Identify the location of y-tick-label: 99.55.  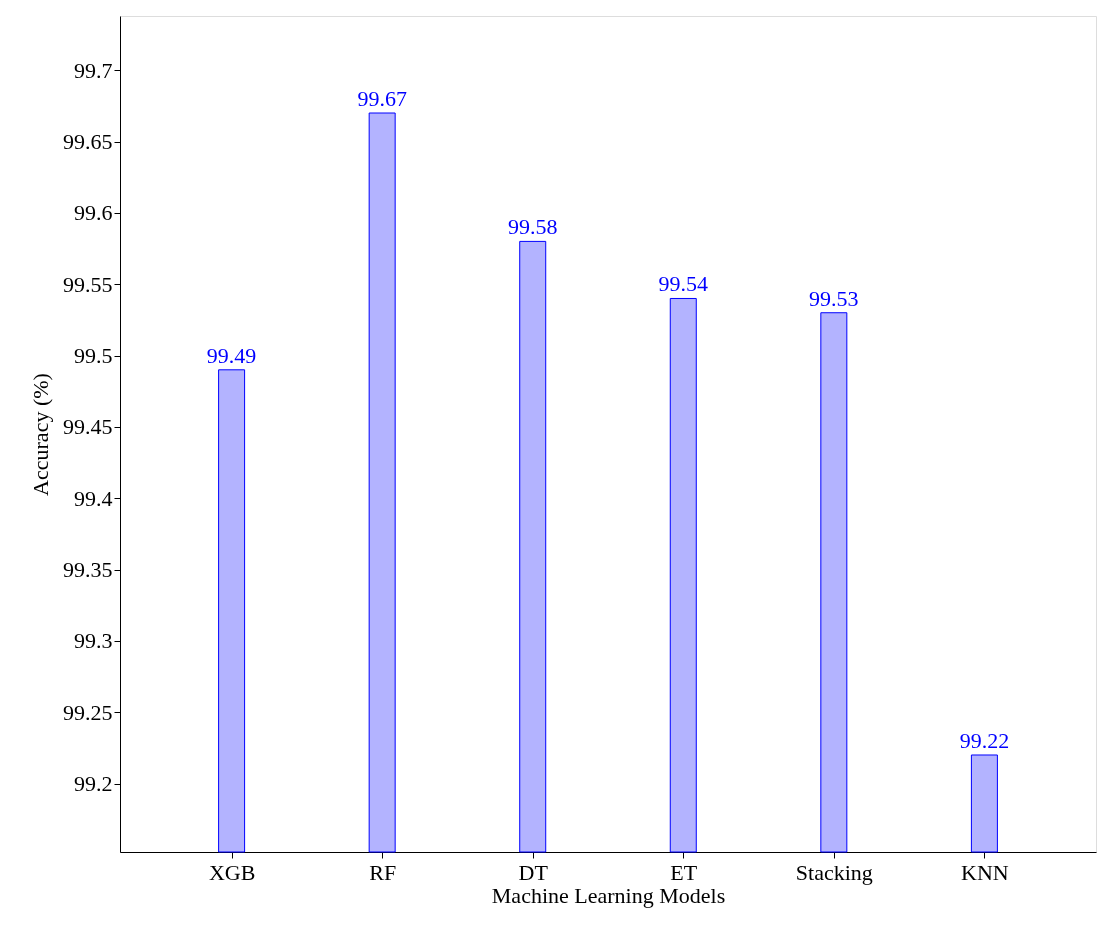
(88, 284).